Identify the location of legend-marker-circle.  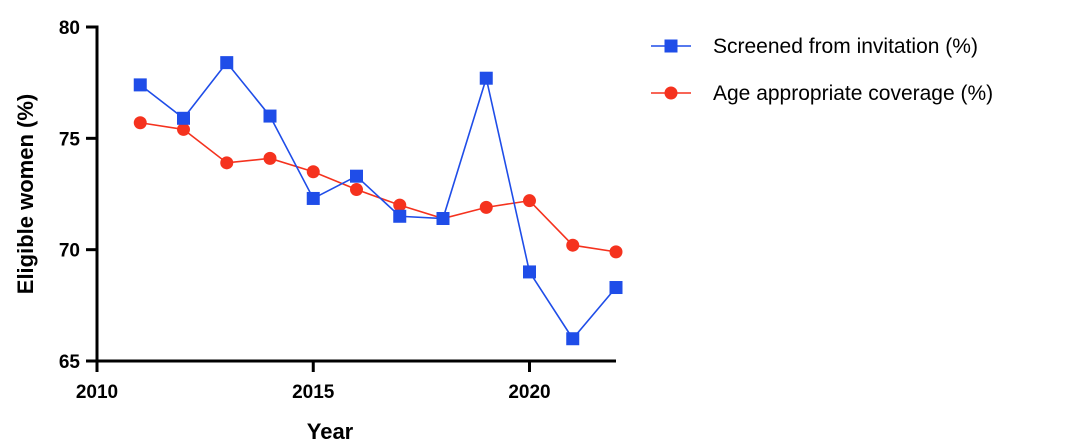
(671, 93).